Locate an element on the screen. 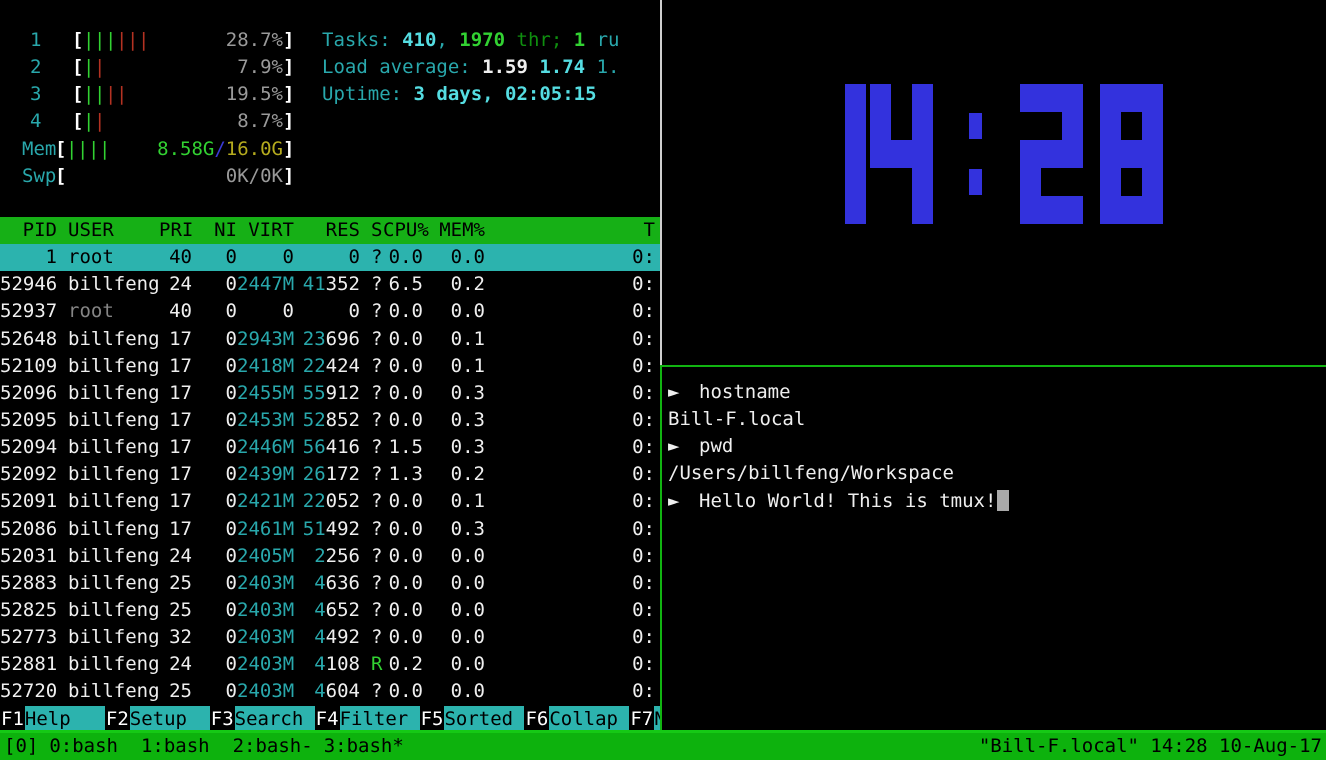 Image resolution: width=1326 pixels, height=760 pixels. process-row: 52096 billfeng 17 0 2455M 55912? 0.0 0.3 0: is located at coordinates (330, 393).